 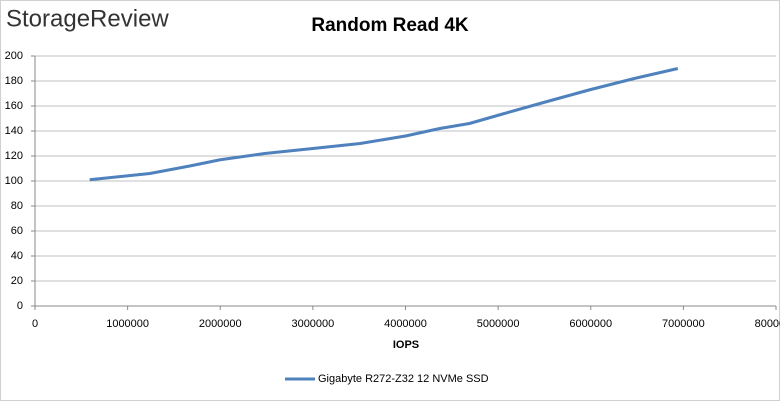 What do you see at coordinates (683, 324) in the screenshot?
I see `x-tick-label: 7000000` at bounding box center [683, 324].